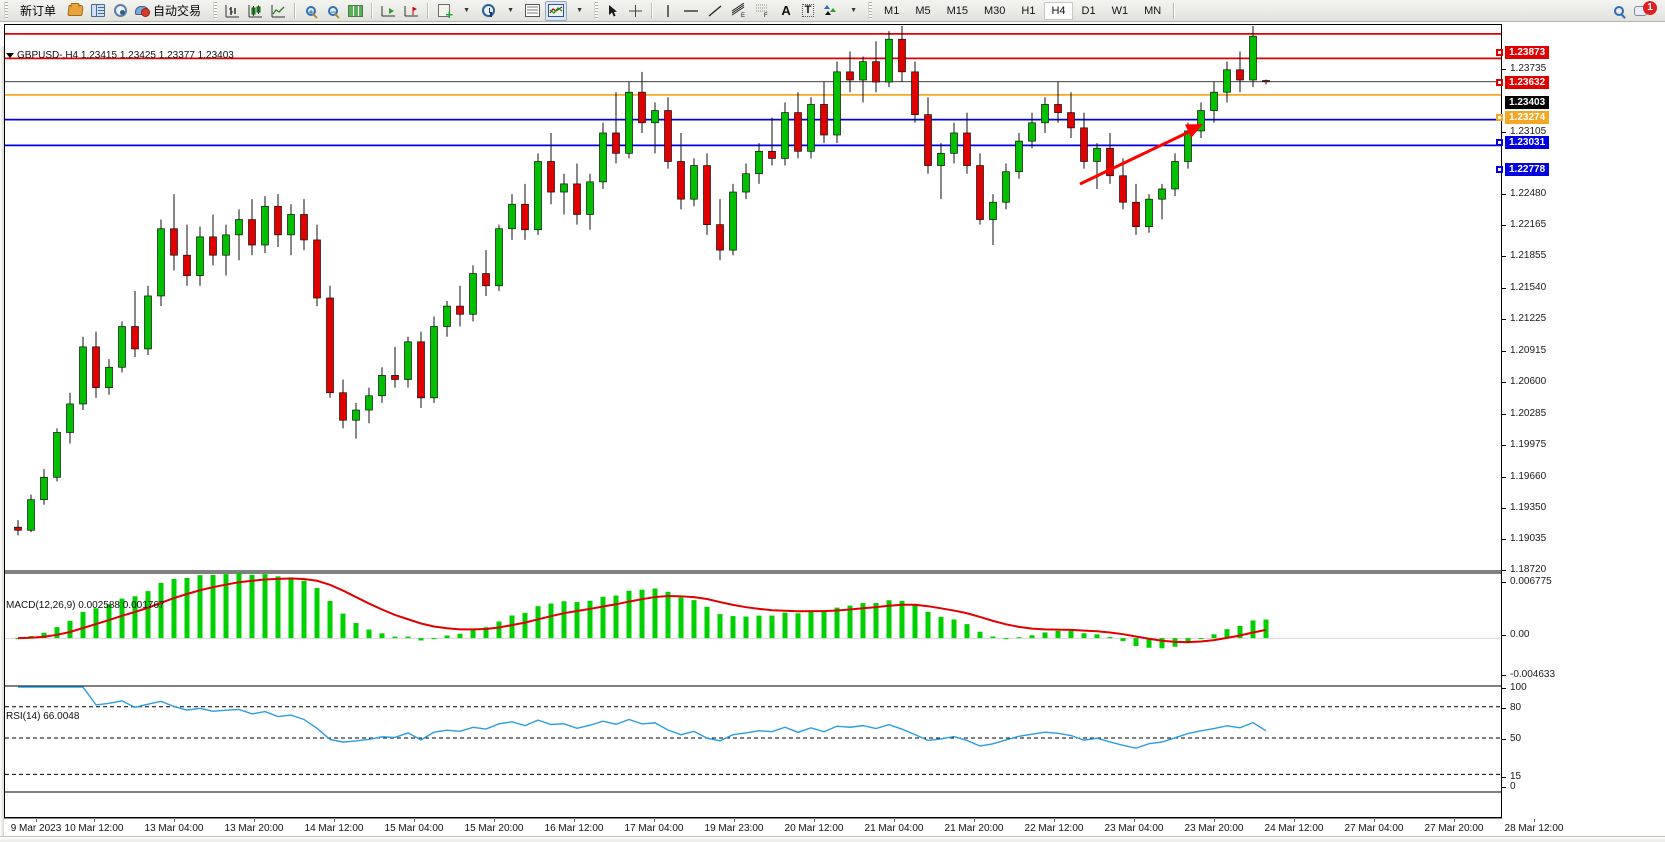 Image resolution: width=1665 pixels, height=842 pixels. What do you see at coordinates (1527, 117) in the screenshot?
I see `price-tag-1.23274: 1.23274` at bounding box center [1527, 117].